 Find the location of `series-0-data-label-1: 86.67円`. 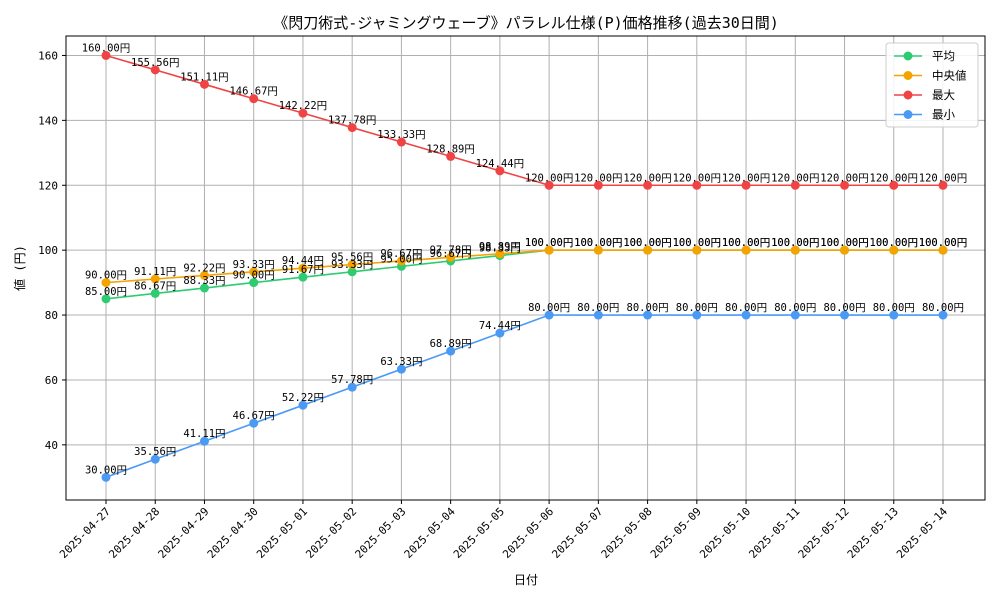

series-0-data-label-1: 86.67円 is located at coordinates (155, 286).